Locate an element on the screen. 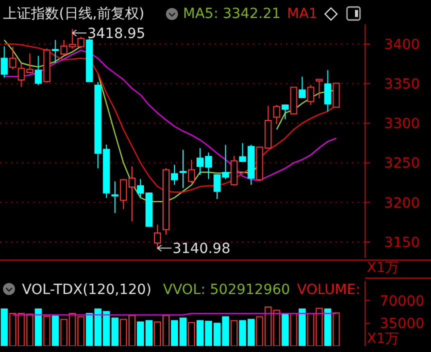 The image size is (431, 352). y-tick-label: 3200 is located at coordinates (402, 203).